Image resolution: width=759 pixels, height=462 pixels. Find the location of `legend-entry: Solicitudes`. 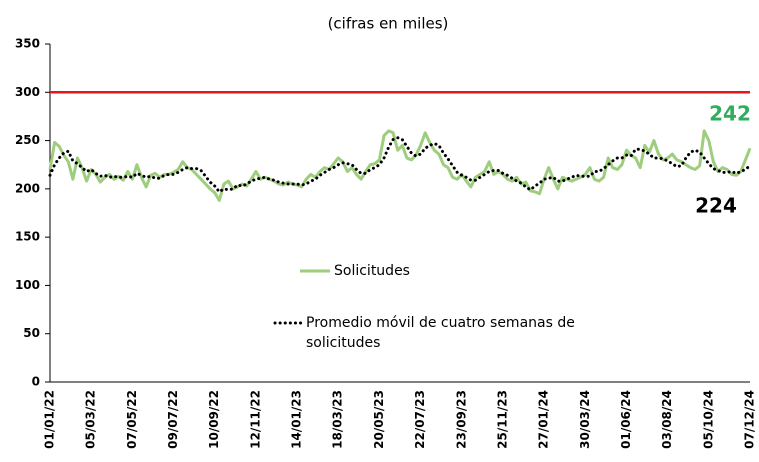

legend-entry: Solicitudes is located at coordinates (372, 271).